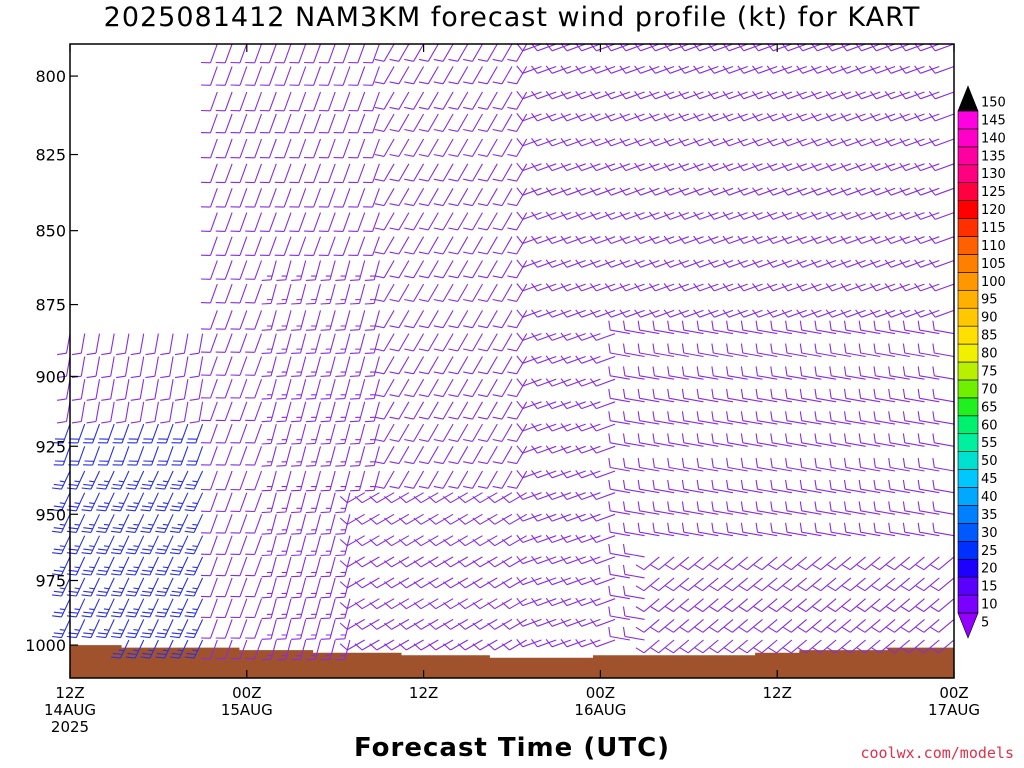 The height and width of the screenshot is (768, 1024). I want to click on colorbar-label: 55, so click(989, 443).